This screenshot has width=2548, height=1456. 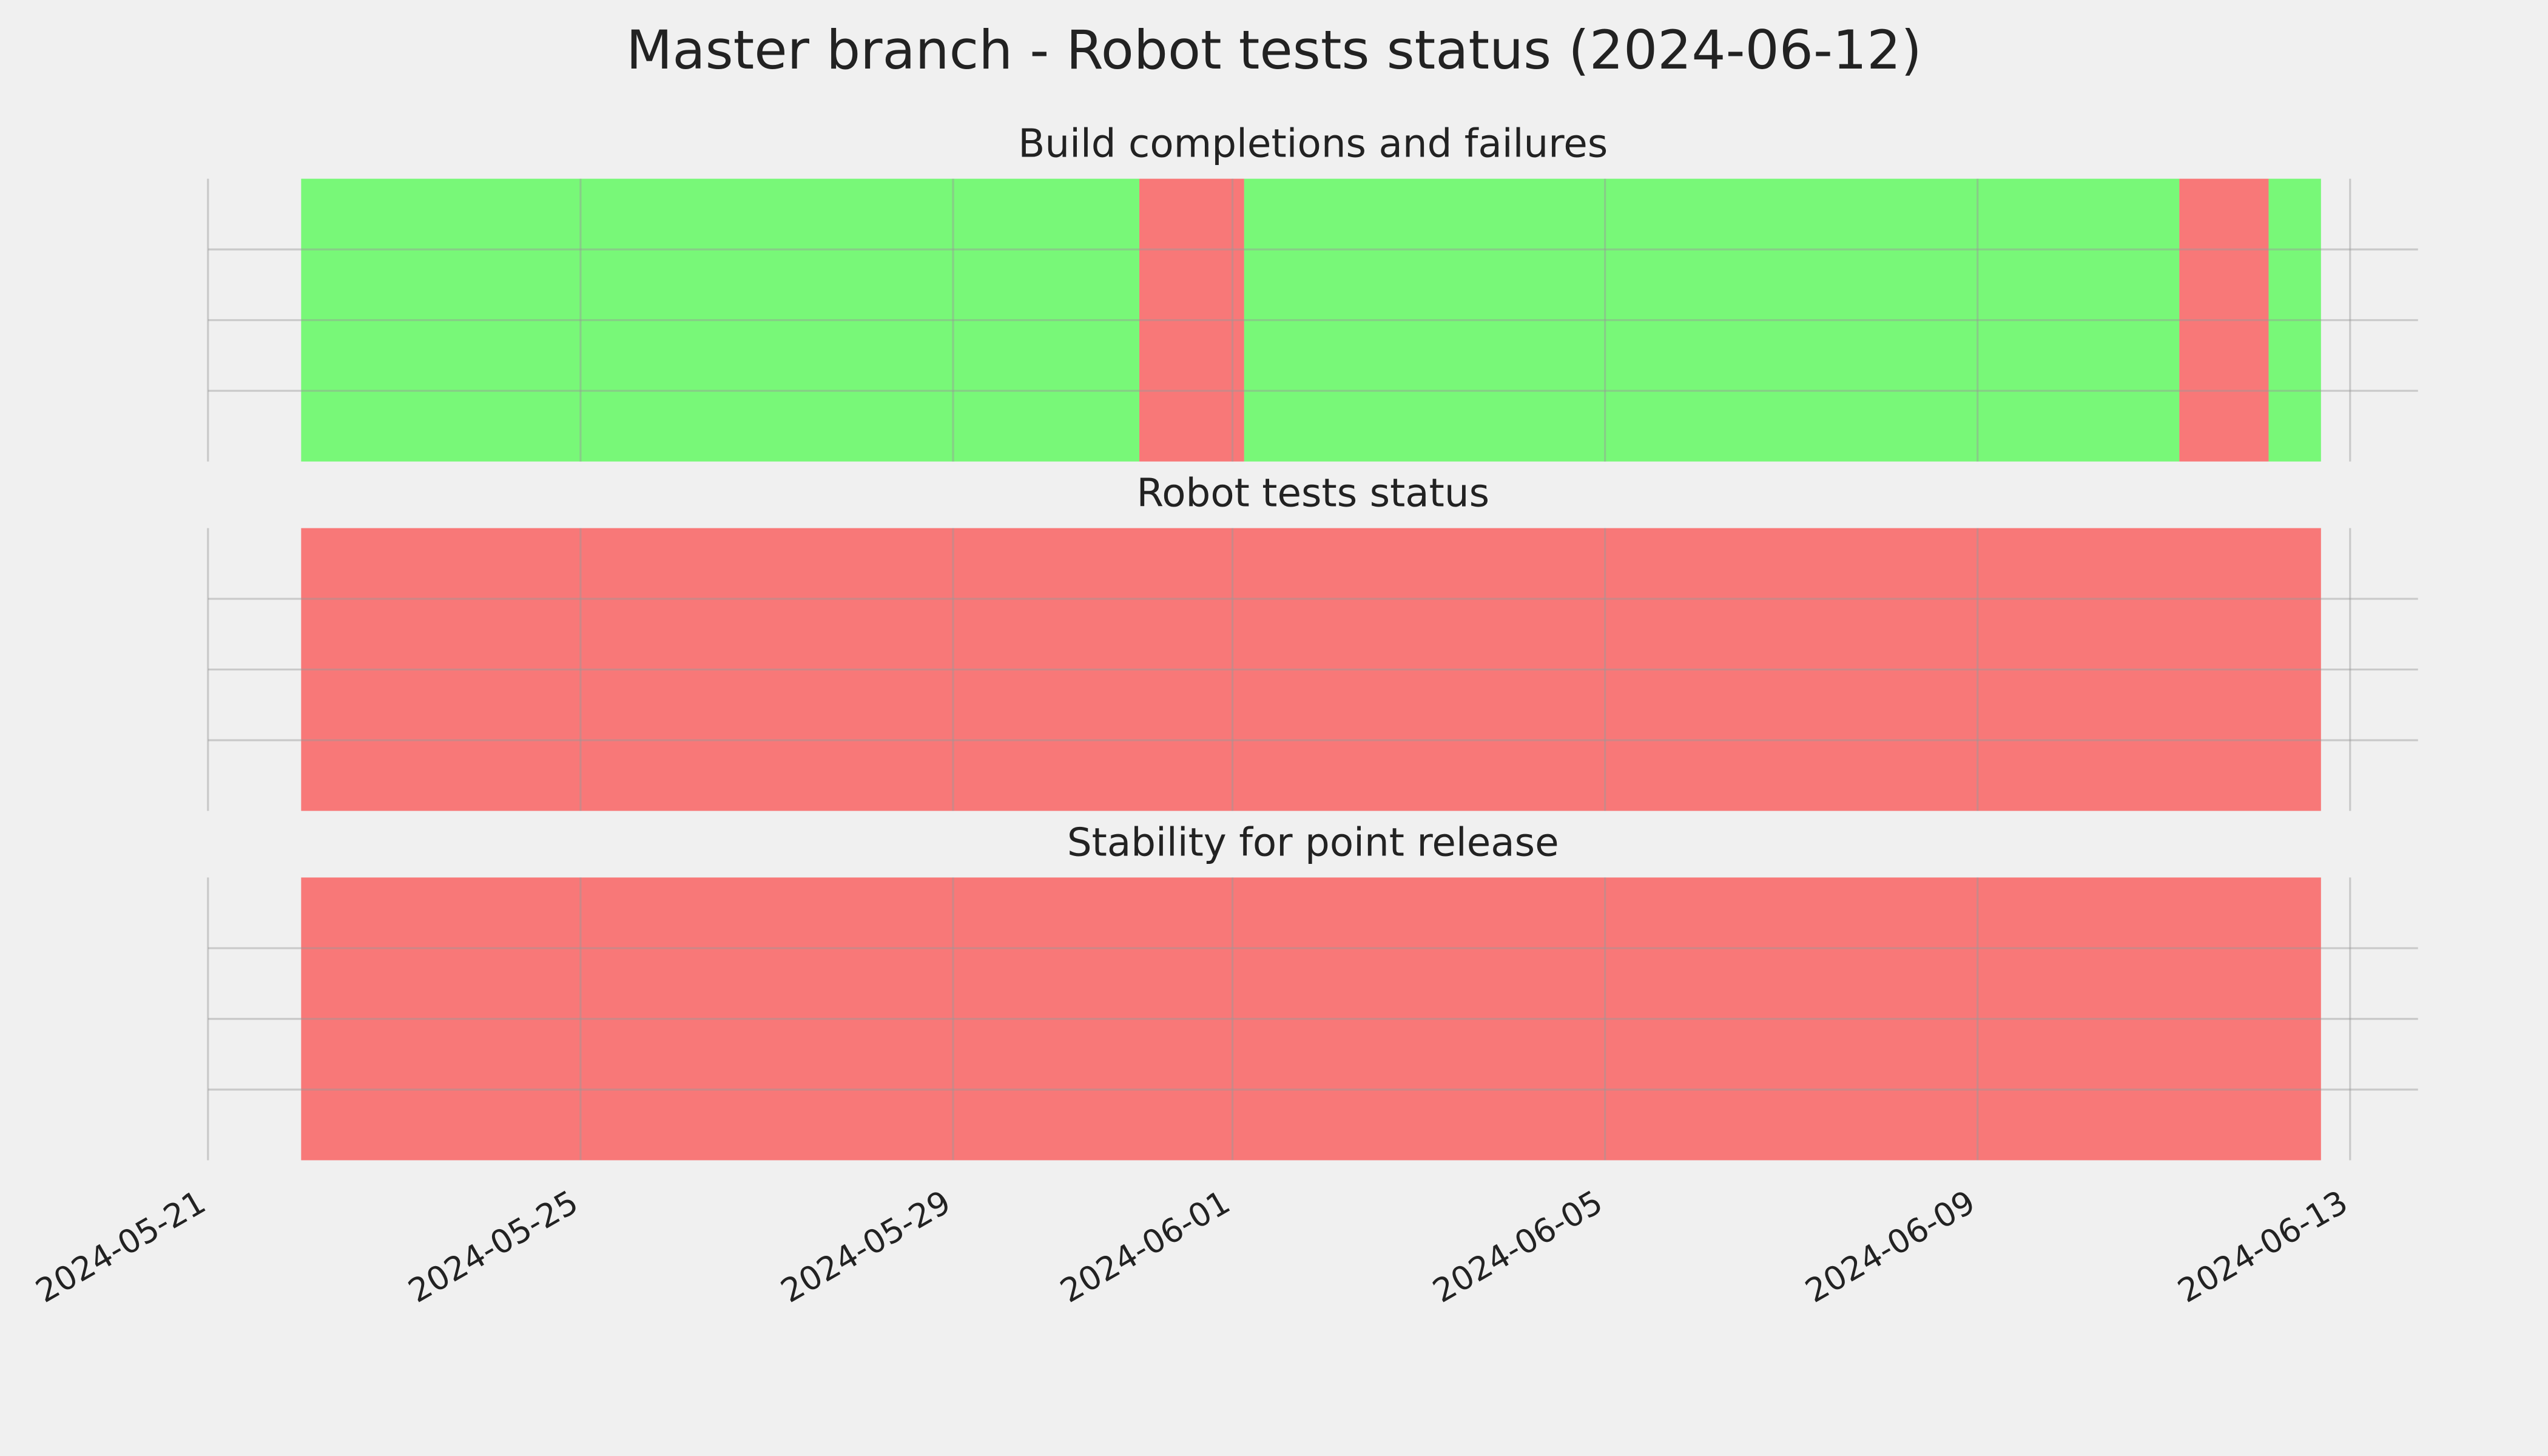 What do you see at coordinates (1312, 493) in the screenshot?
I see `subplot-title: Robot tests status` at bounding box center [1312, 493].